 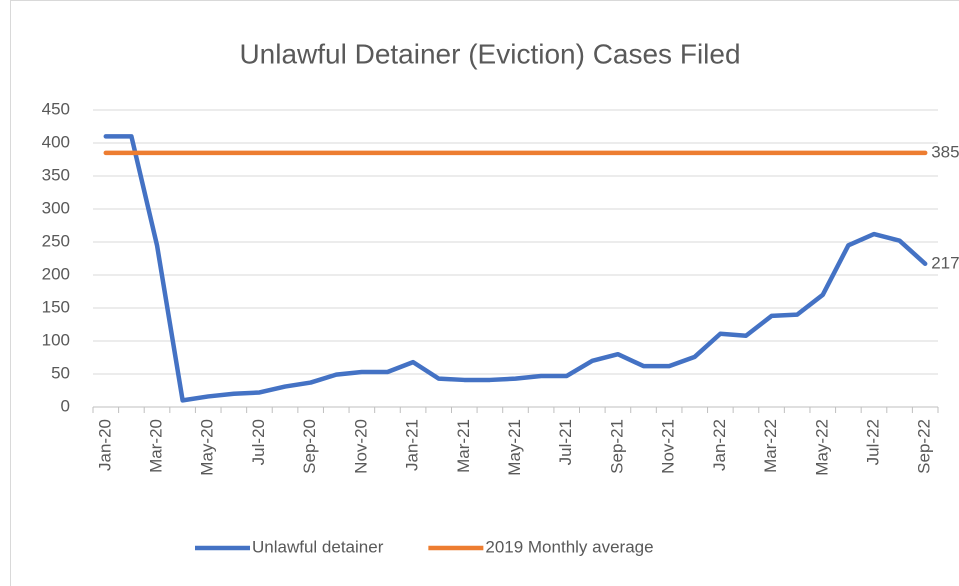 I want to click on y-tick-label: 200, so click(x=56, y=273).